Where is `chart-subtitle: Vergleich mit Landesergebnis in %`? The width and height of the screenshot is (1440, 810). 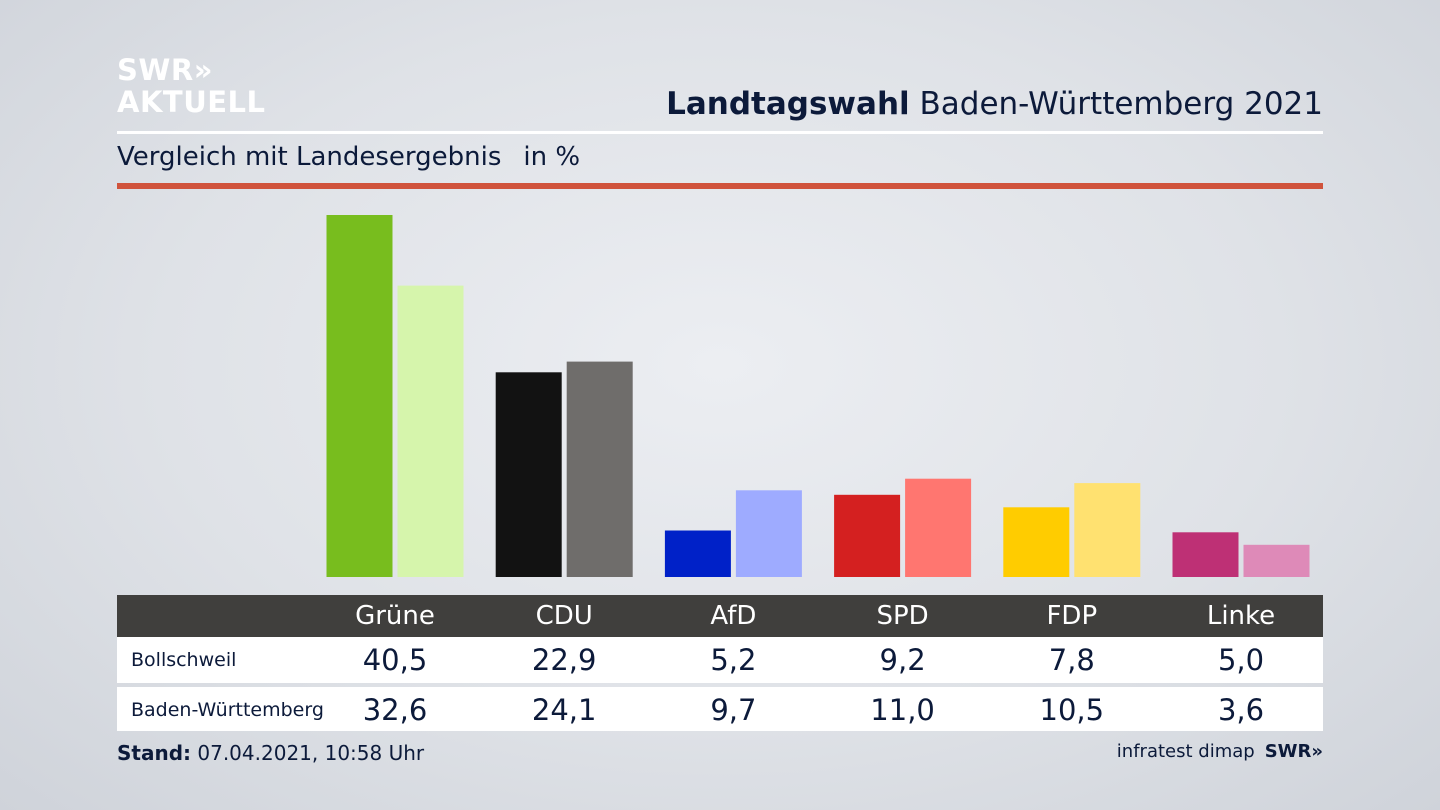 chart-subtitle: Vergleich mit Landesergebnis in % is located at coordinates (348, 157).